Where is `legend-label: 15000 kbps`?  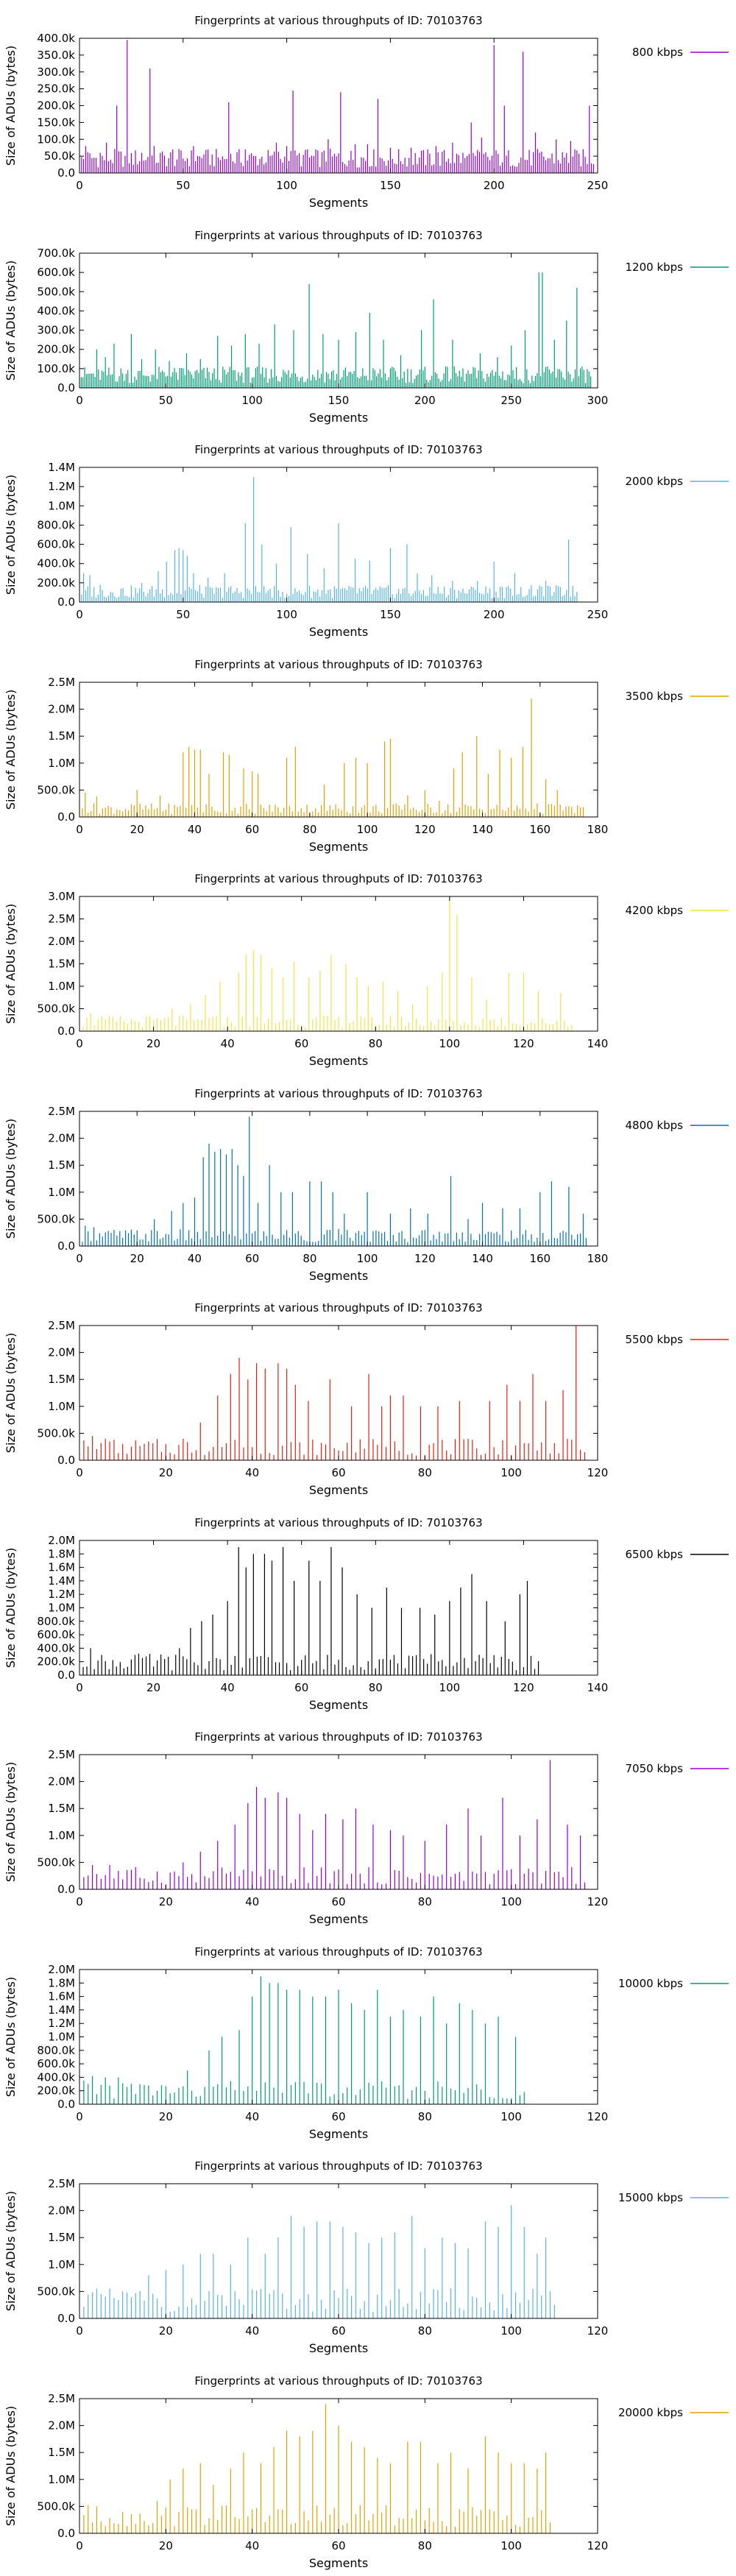 legend-label: 15000 kbps is located at coordinates (650, 2197).